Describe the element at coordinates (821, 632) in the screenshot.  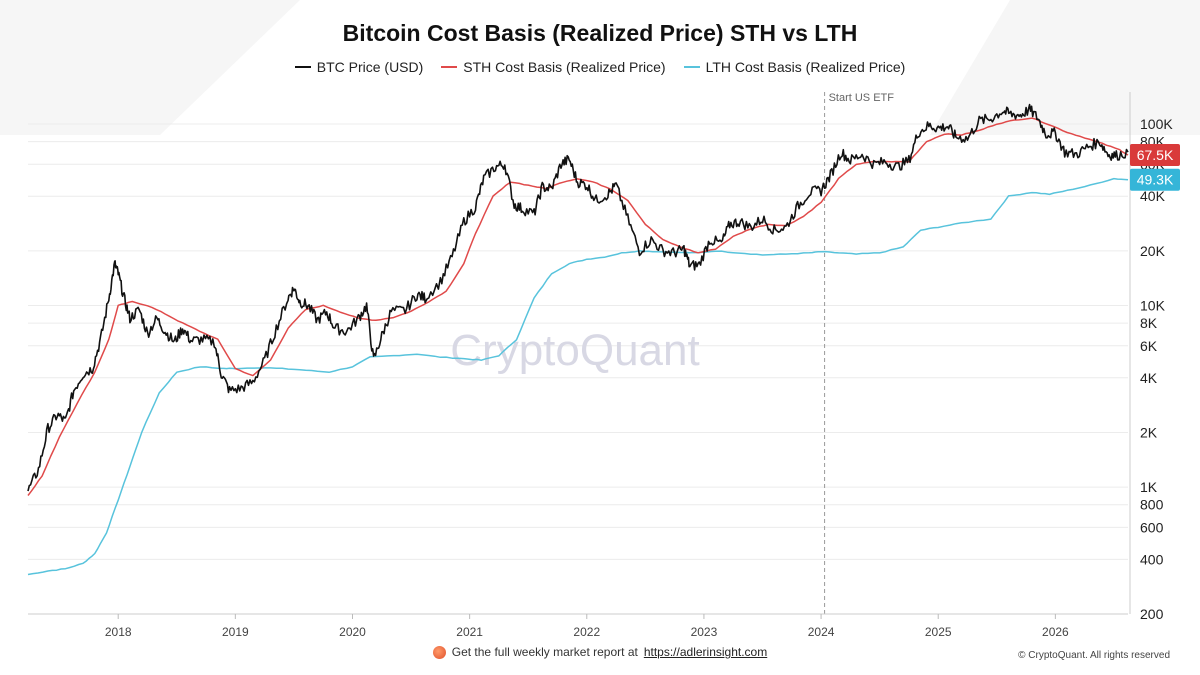
I see `x-tick-label: 2024` at that location.